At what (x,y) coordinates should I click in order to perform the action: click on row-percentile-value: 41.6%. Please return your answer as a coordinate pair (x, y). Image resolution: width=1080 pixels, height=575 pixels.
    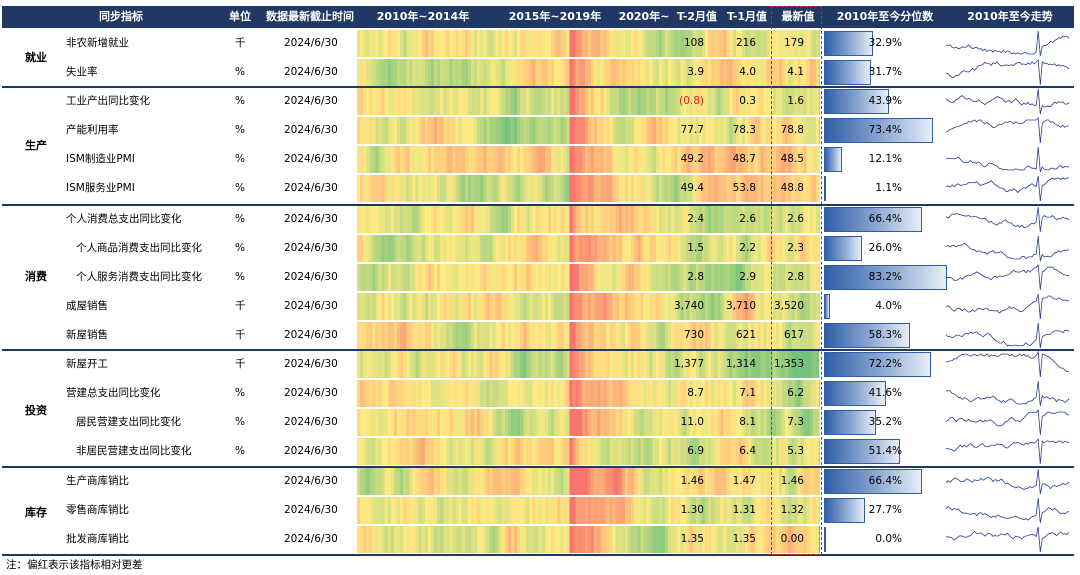
    Looking at the image, I should click on (885, 393).